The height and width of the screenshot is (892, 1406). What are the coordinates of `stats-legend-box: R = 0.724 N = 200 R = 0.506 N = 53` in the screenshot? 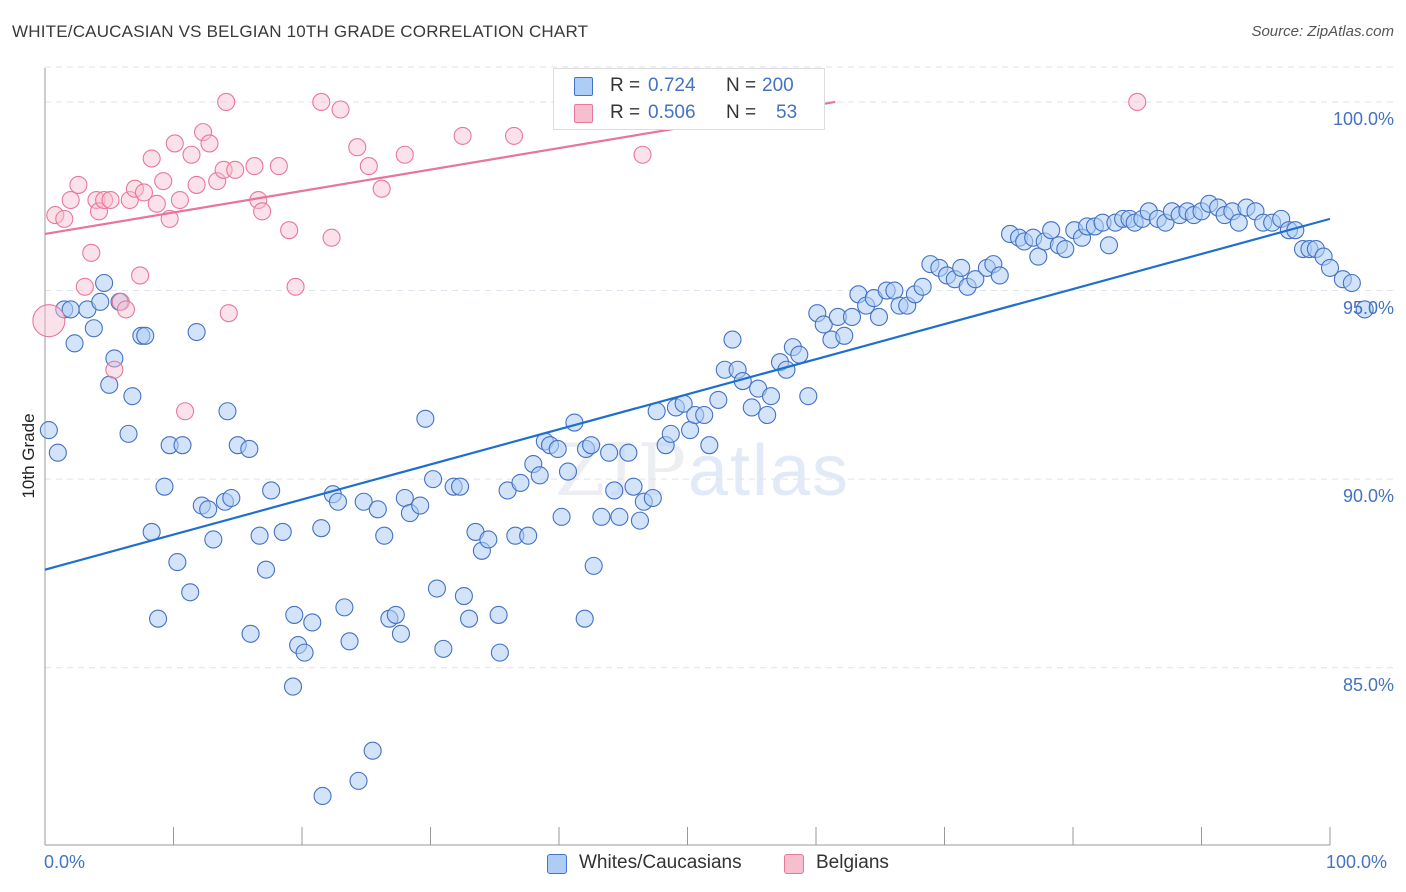 It's located at (689, 99).